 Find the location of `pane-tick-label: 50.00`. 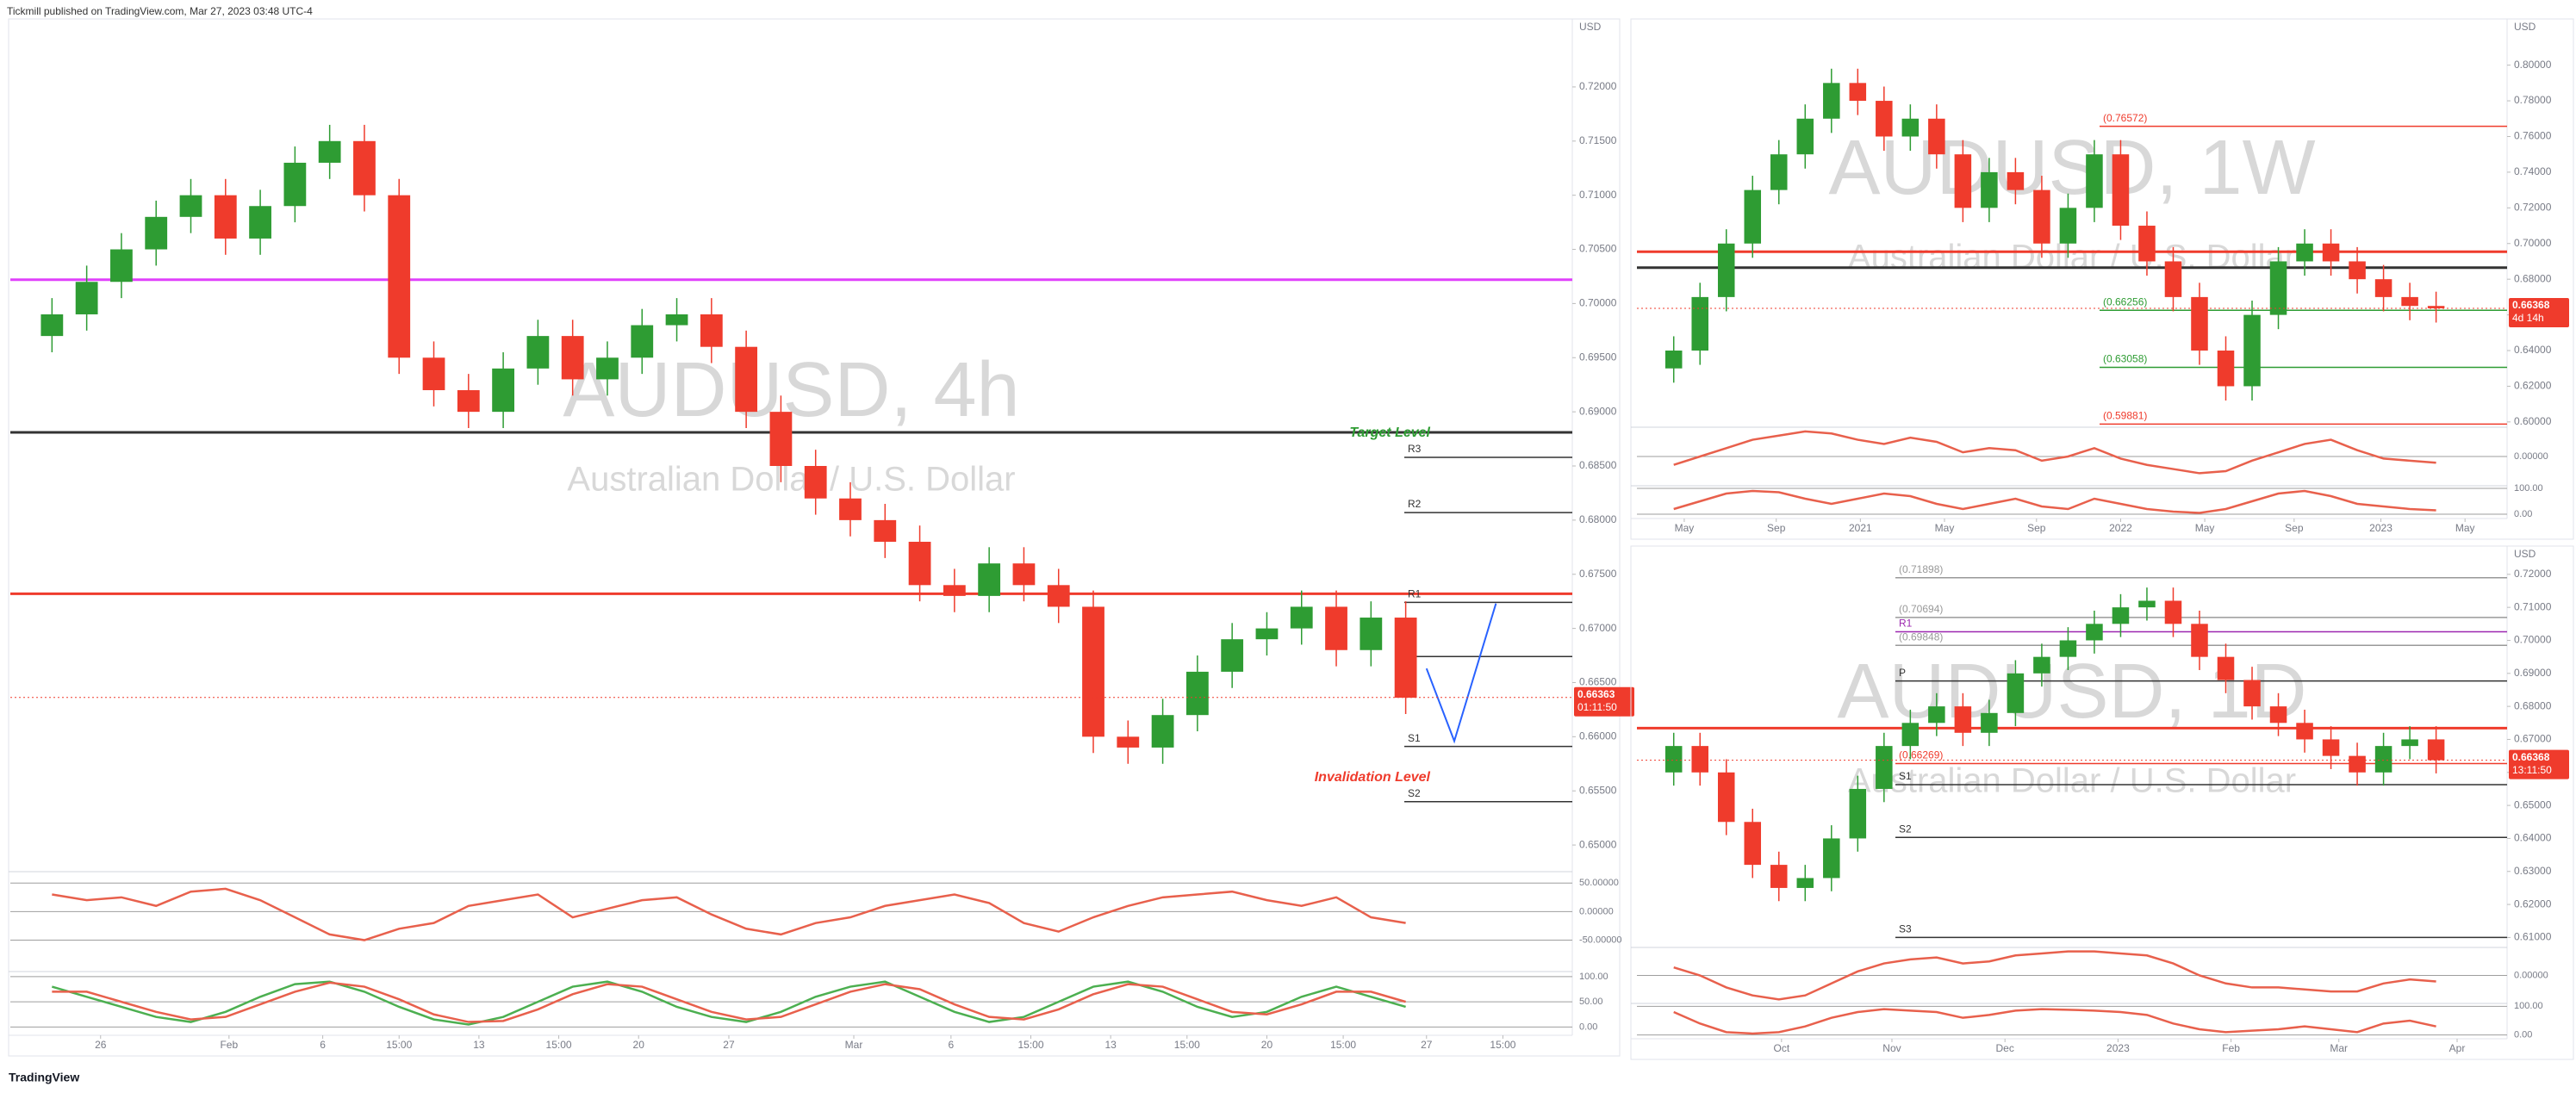

pane-tick-label: 50.00 is located at coordinates (1591, 1002).